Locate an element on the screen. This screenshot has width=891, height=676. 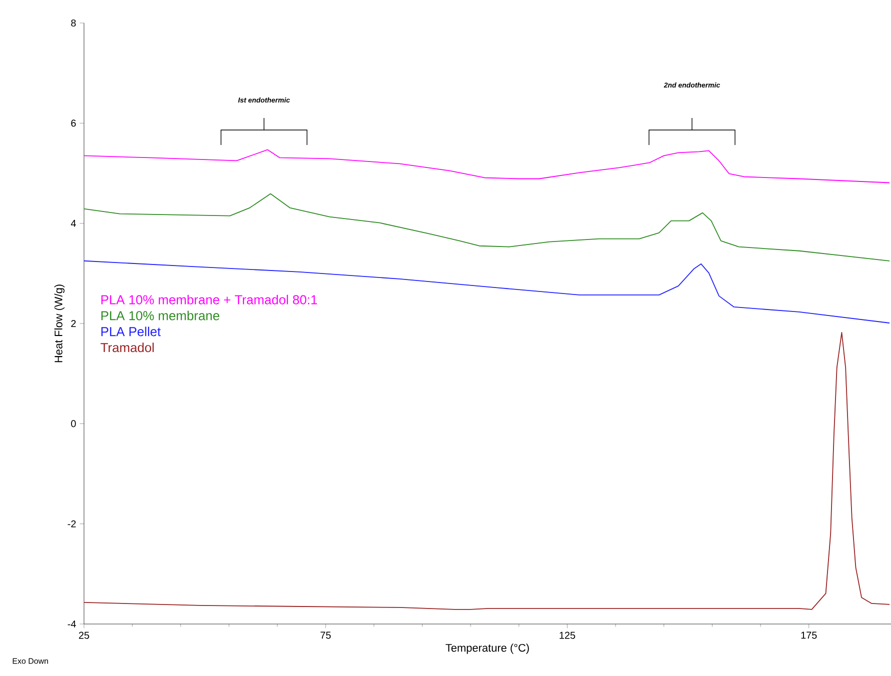
x-tick-label: 75 is located at coordinates (325, 635).